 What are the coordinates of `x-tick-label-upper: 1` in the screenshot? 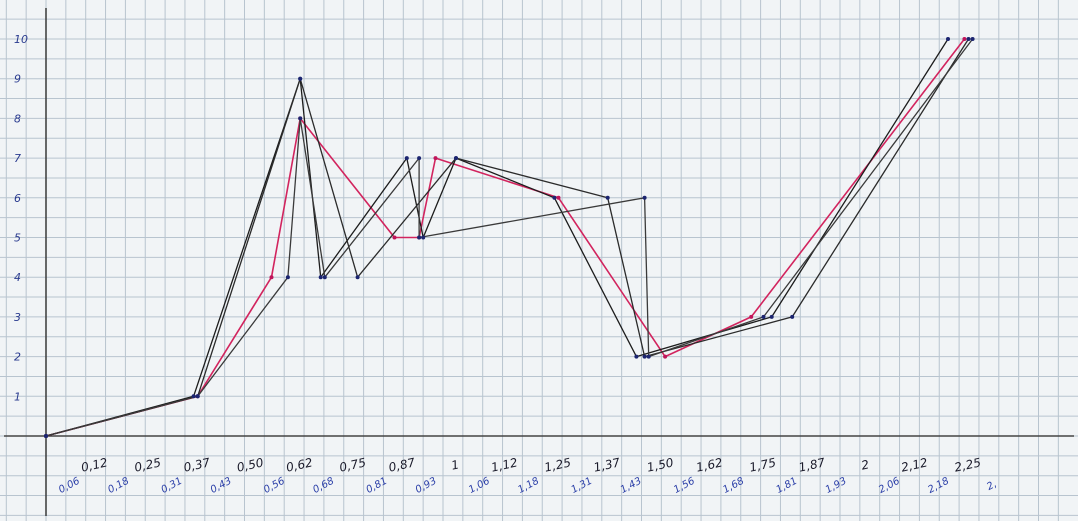 It's located at (455, 464).